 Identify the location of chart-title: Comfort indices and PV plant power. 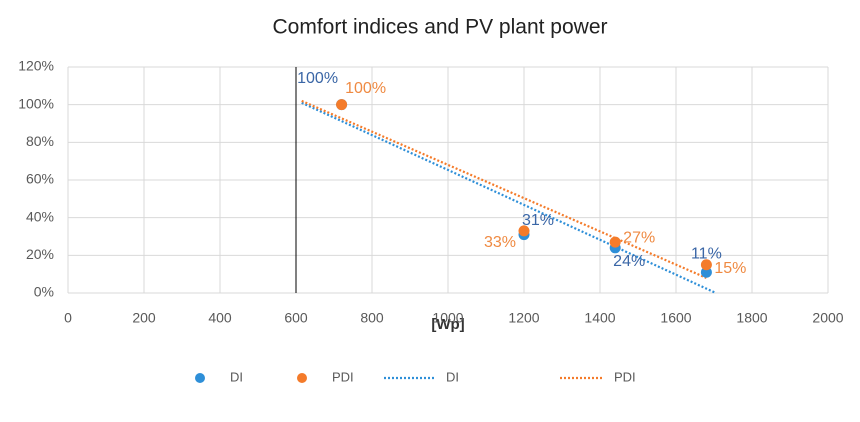
(439, 27).